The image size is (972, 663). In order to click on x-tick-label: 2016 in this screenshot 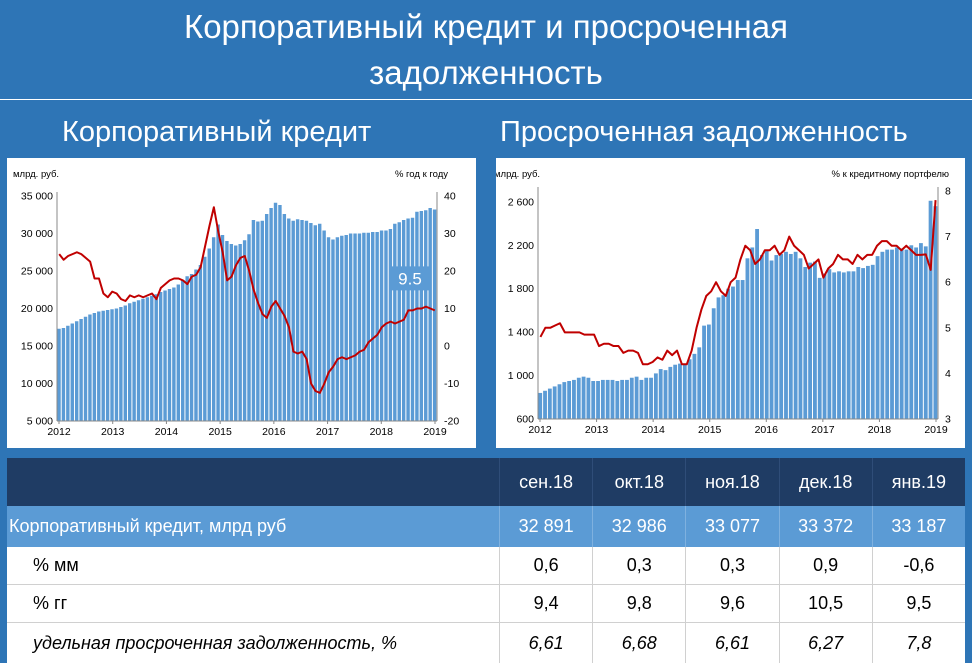, I will do `click(767, 430)`.